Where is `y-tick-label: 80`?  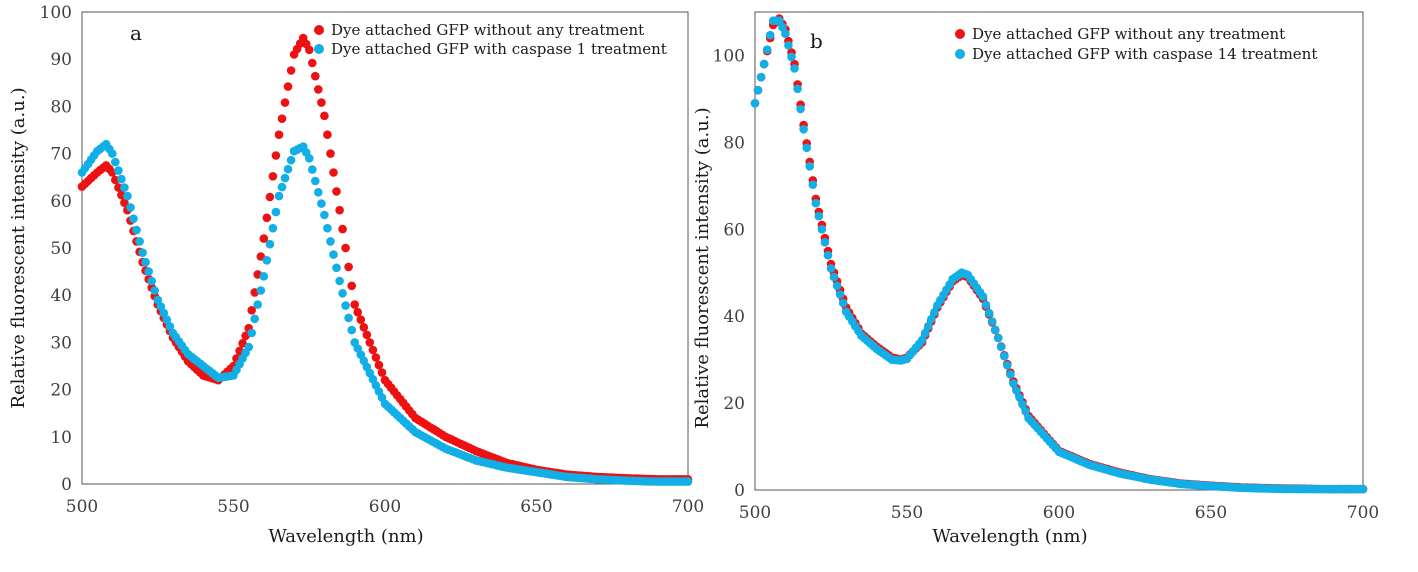
y-tick-label: 80 is located at coordinates (61, 107).